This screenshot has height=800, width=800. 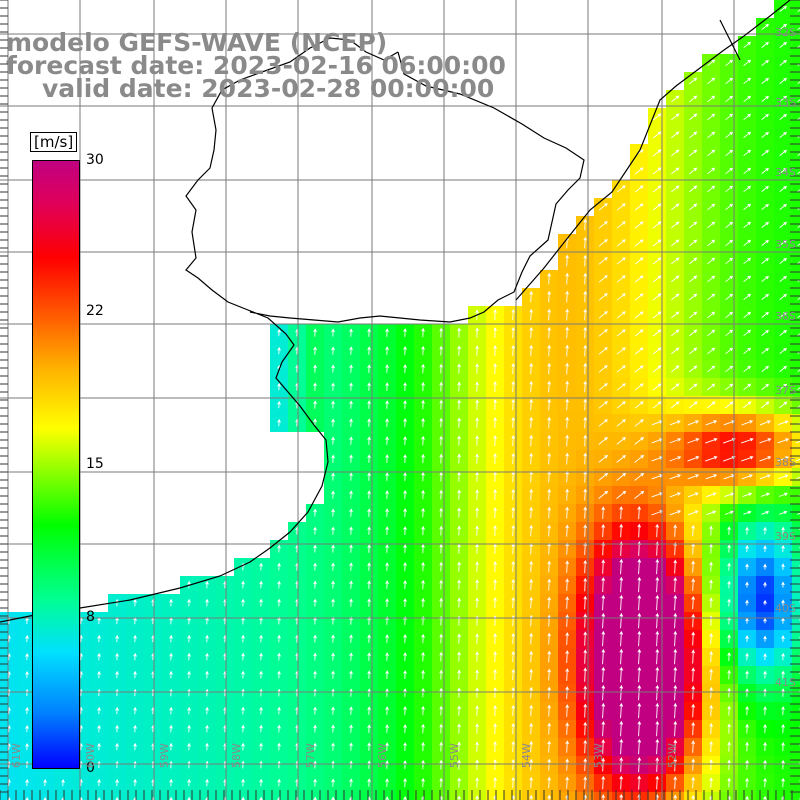 What do you see at coordinates (526, 755) in the screenshot?
I see `lon-label: 54W` at bounding box center [526, 755].